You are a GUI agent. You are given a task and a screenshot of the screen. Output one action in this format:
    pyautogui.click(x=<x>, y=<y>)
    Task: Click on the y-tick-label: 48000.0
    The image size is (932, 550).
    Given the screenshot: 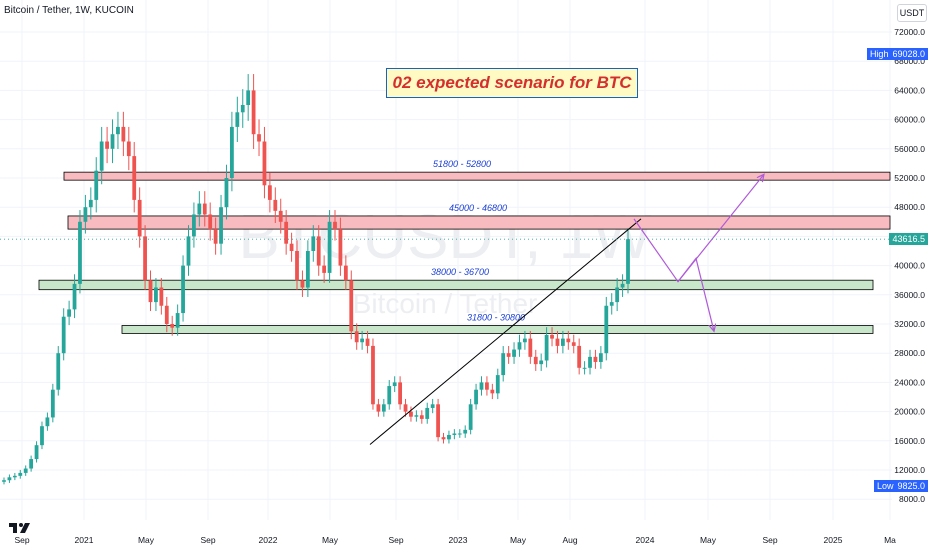 What is the action you would take?
    pyautogui.click(x=909, y=207)
    